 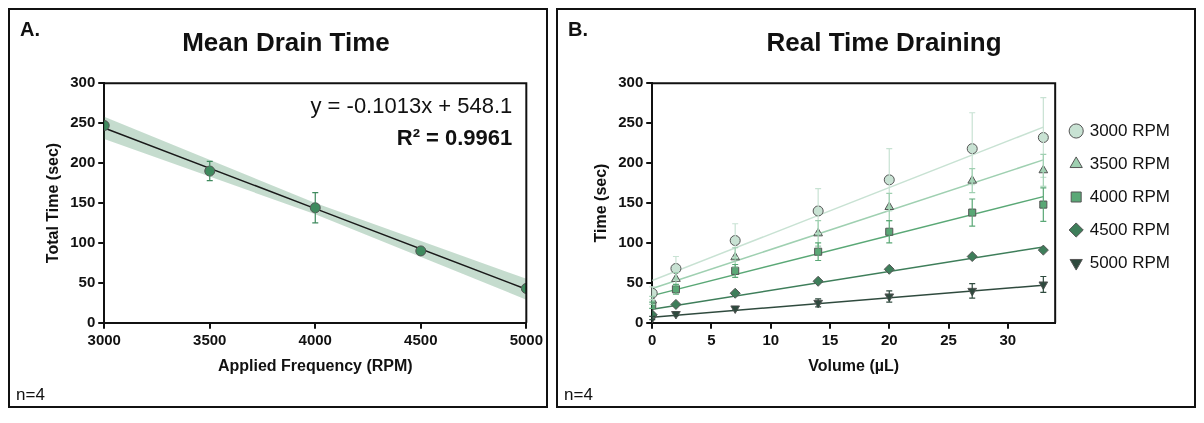 I want to click on legend-label: 3000 RPM, so click(x=1130, y=130).